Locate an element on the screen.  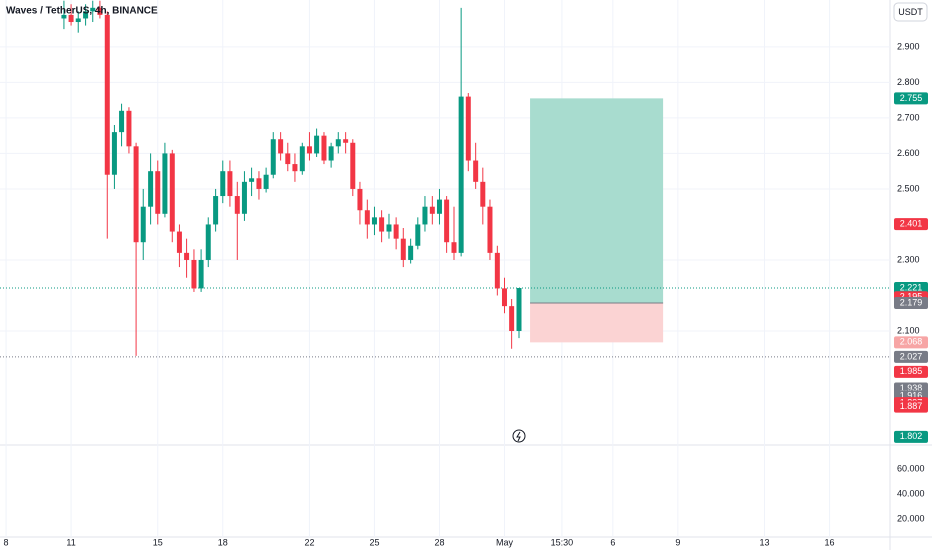
price-label: 2.068 is located at coordinates (911, 342).